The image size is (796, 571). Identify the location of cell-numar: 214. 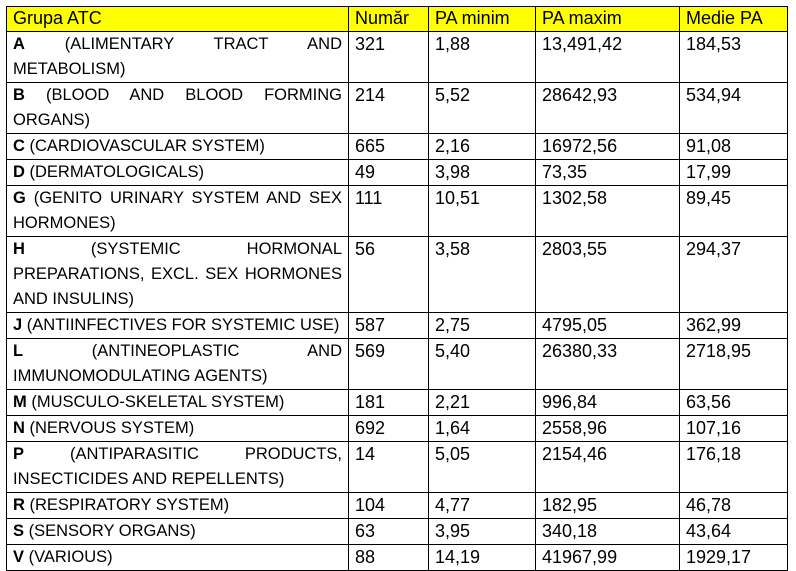
(388, 108).